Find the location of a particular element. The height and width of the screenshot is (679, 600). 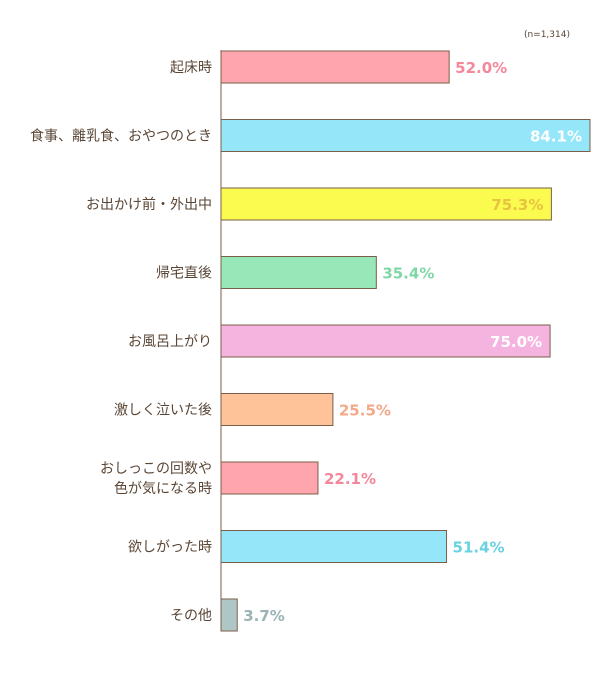

value-label: 75.0% is located at coordinates (516, 342).